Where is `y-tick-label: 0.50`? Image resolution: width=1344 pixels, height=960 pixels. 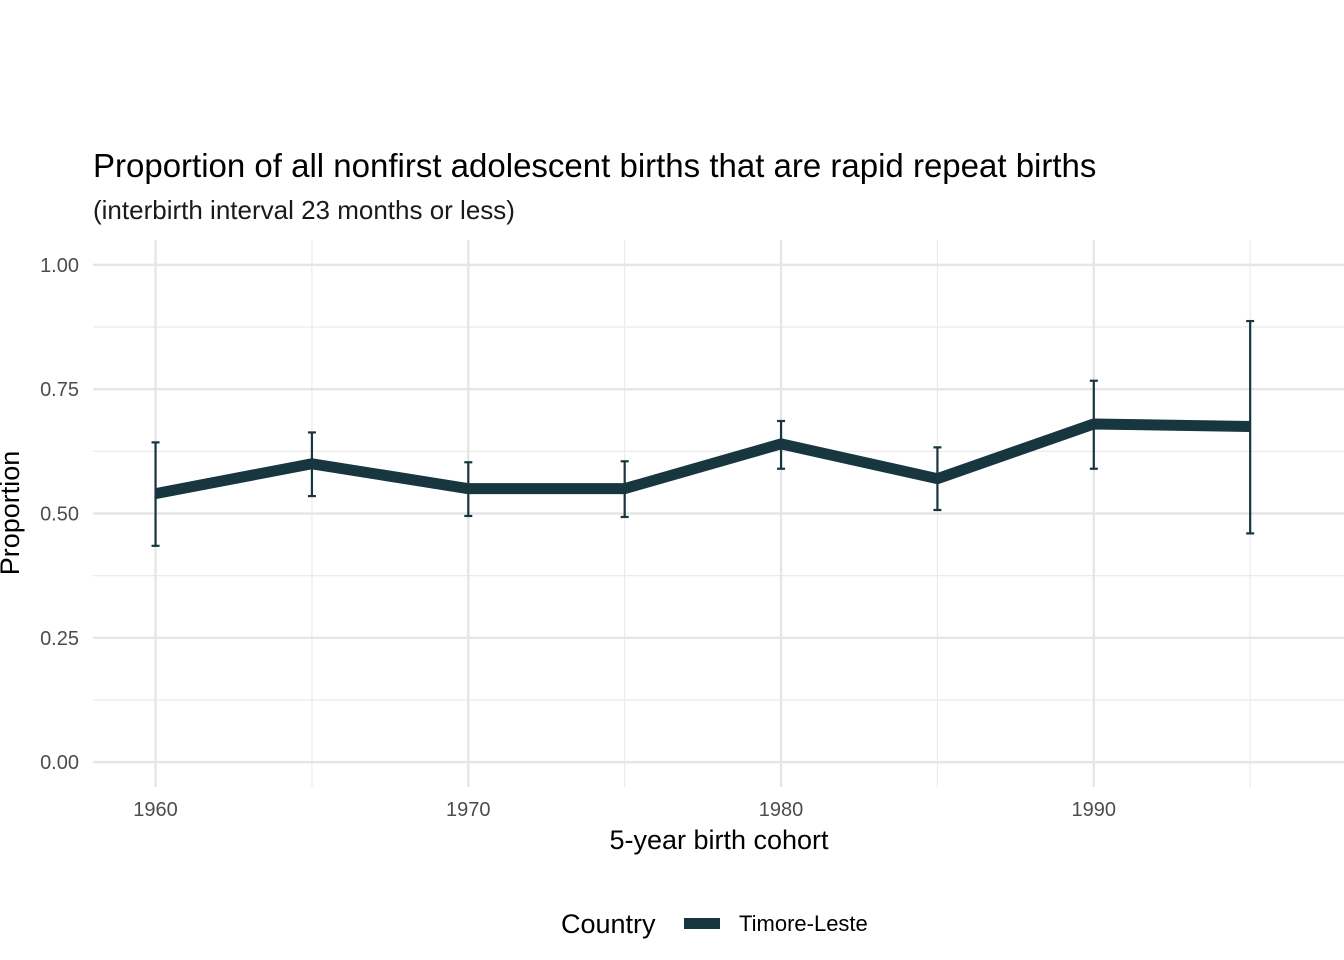
y-tick-label: 0.50 is located at coordinates (59, 515).